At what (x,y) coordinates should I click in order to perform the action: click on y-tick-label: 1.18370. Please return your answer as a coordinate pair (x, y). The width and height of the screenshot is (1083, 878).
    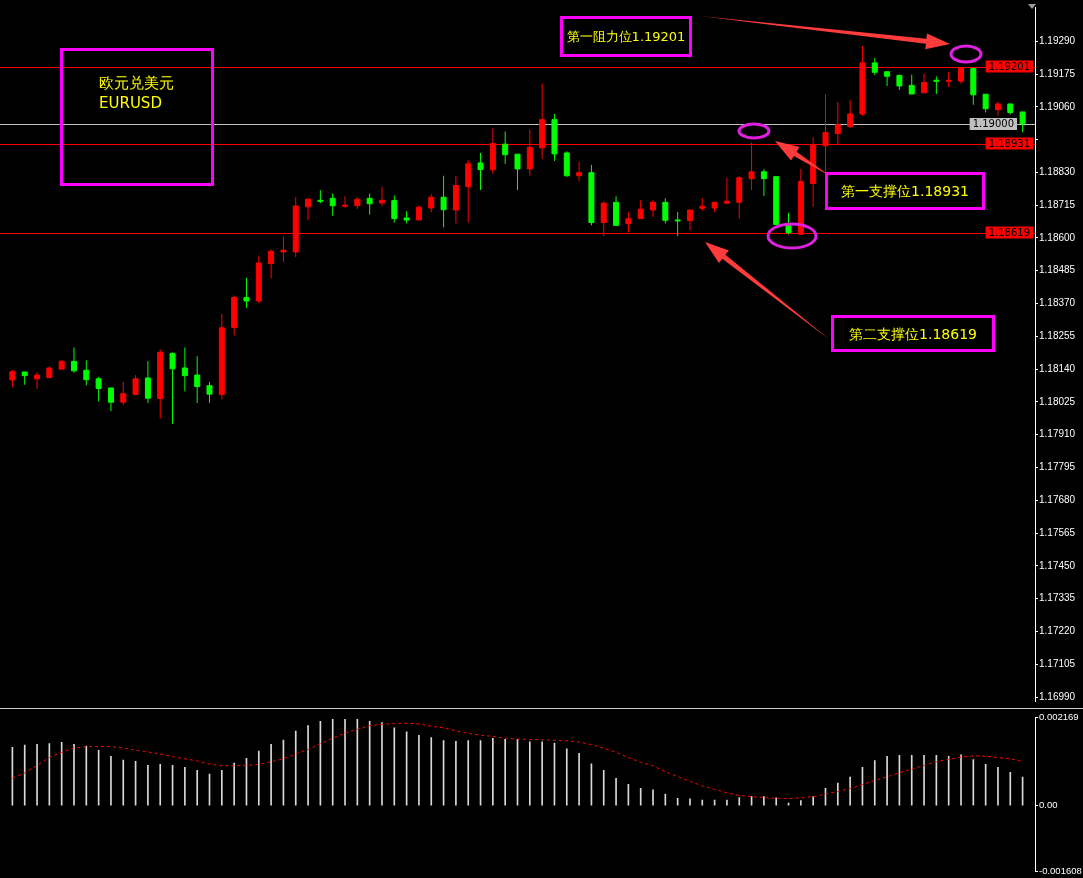
    Looking at the image, I should click on (1057, 303).